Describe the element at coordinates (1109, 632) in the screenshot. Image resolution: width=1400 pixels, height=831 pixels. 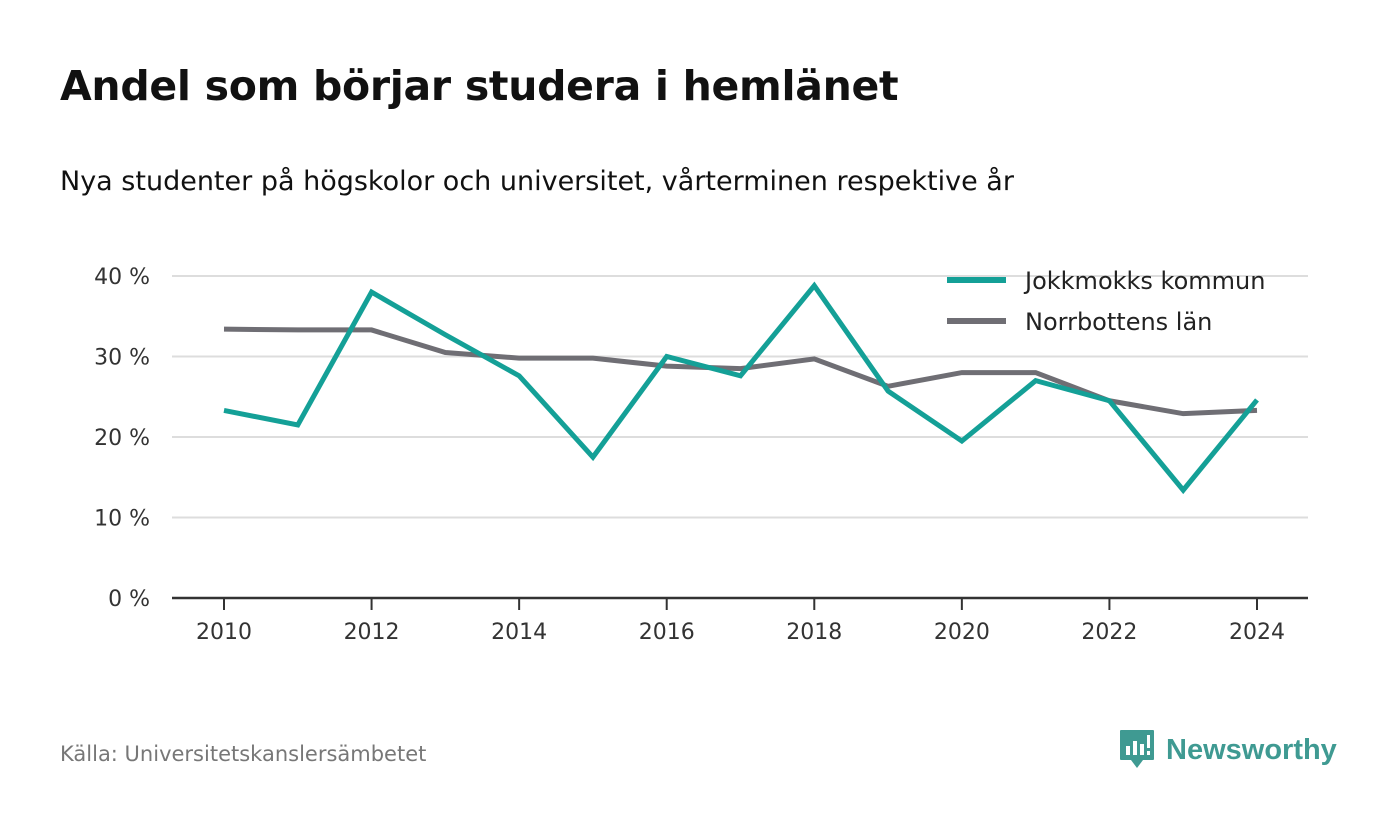
I see `x-tick-label: 2022` at that location.